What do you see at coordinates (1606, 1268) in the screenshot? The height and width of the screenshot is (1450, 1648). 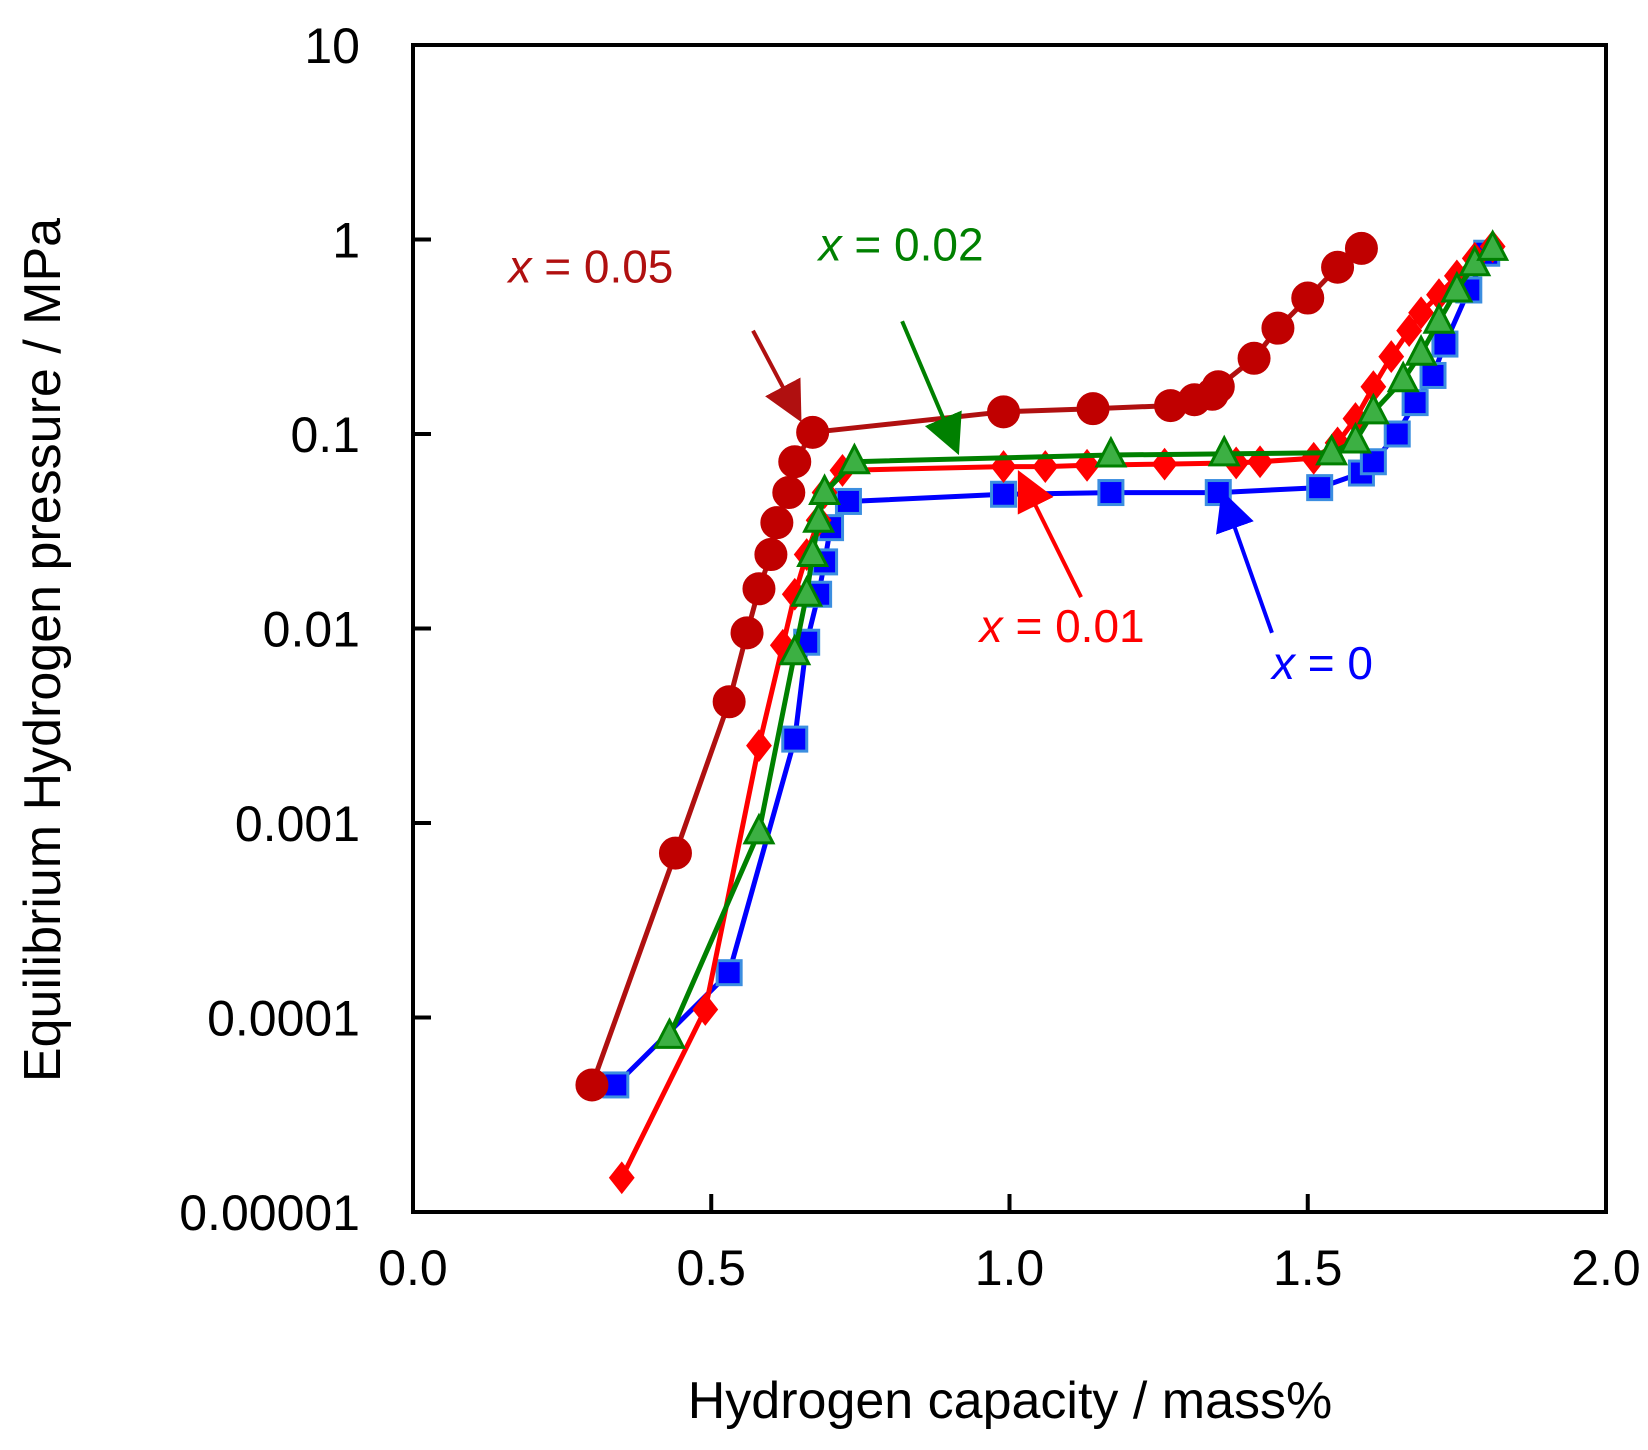 I see `x-tick-label: 2.0` at bounding box center [1606, 1268].